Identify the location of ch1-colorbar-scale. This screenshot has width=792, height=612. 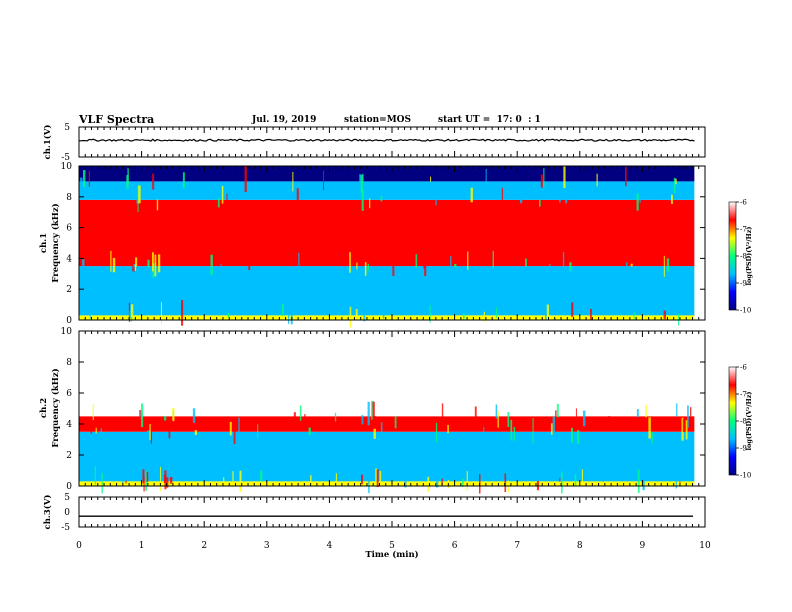
(732, 256).